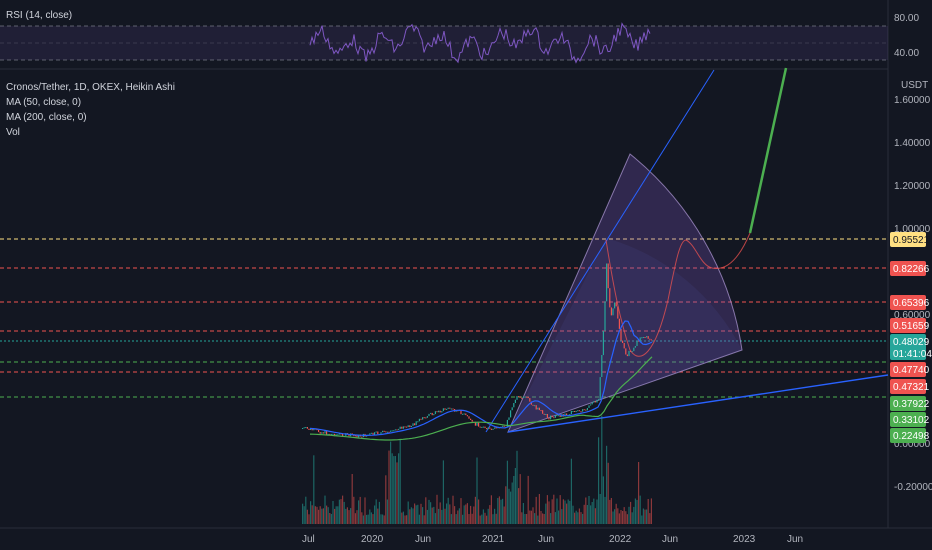  Describe the element at coordinates (90, 87) in the screenshot. I see `symbol-legend: Cronos/Tether, 1D, OKEX, Heikin Ashi` at that location.